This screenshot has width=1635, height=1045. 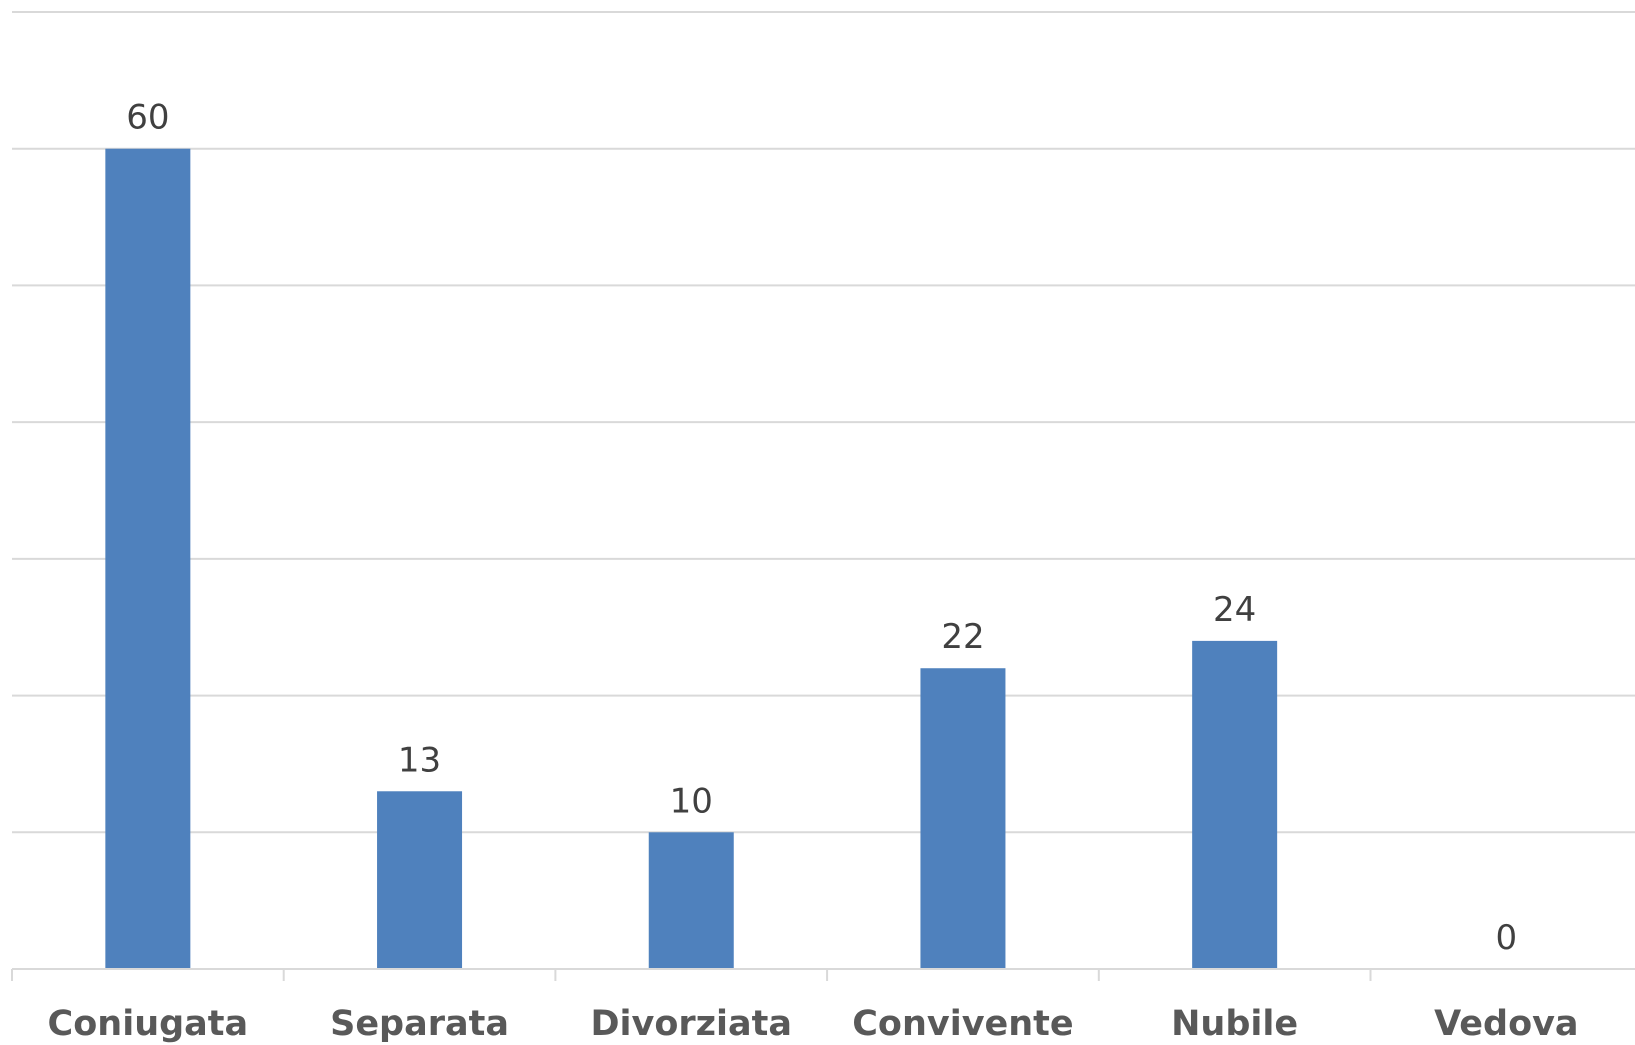 I want to click on bar-nubile, so click(x=1235, y=804).